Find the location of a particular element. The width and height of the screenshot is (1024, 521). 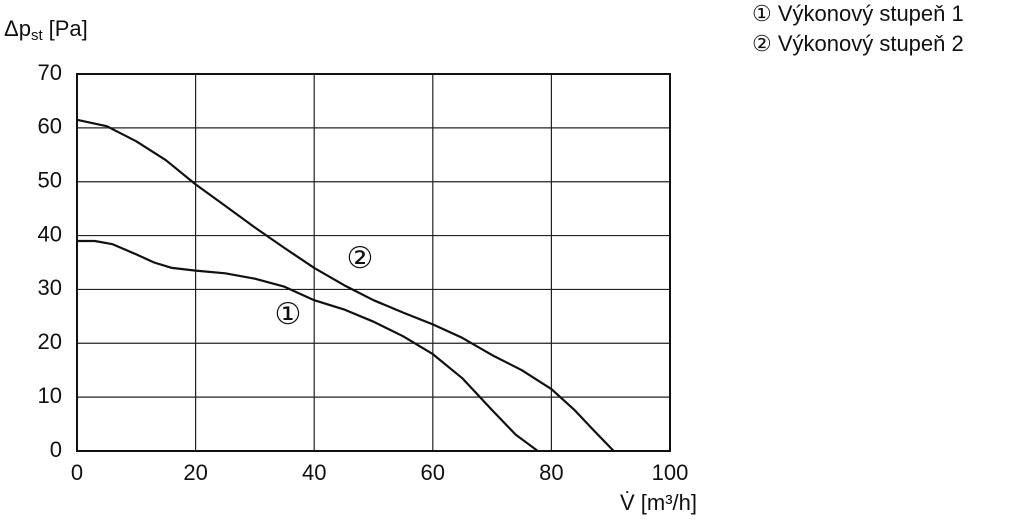

y-tick-label: 0 is located at coordinates (56, 449).